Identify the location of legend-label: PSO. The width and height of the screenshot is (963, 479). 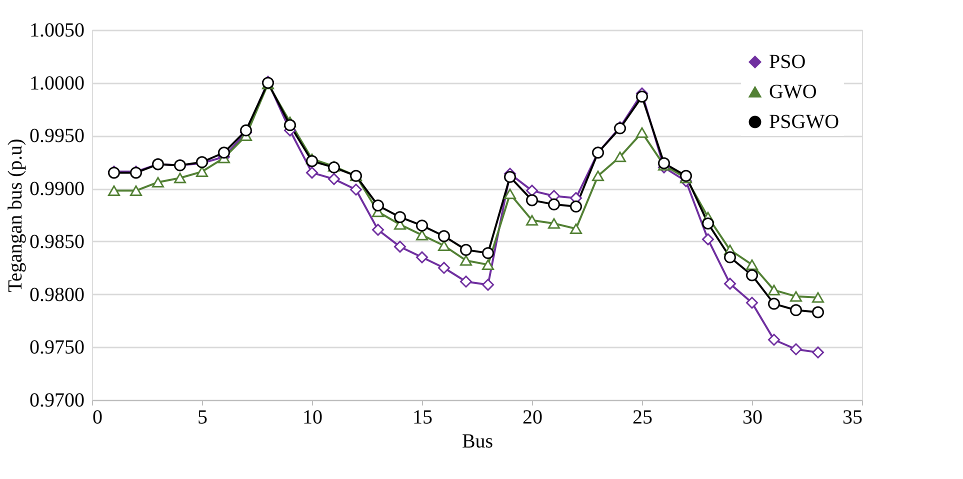
(787, 62).